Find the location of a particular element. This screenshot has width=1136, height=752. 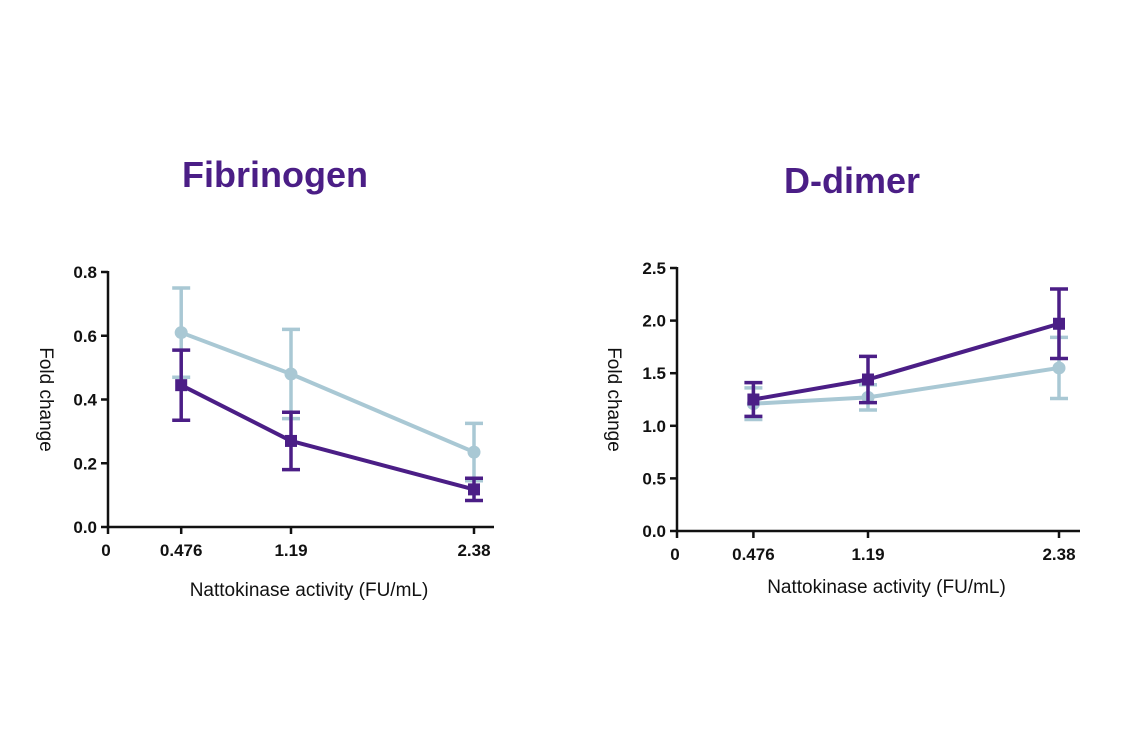

y-tick-label: 0.5 is located at coordinates (654, 478).